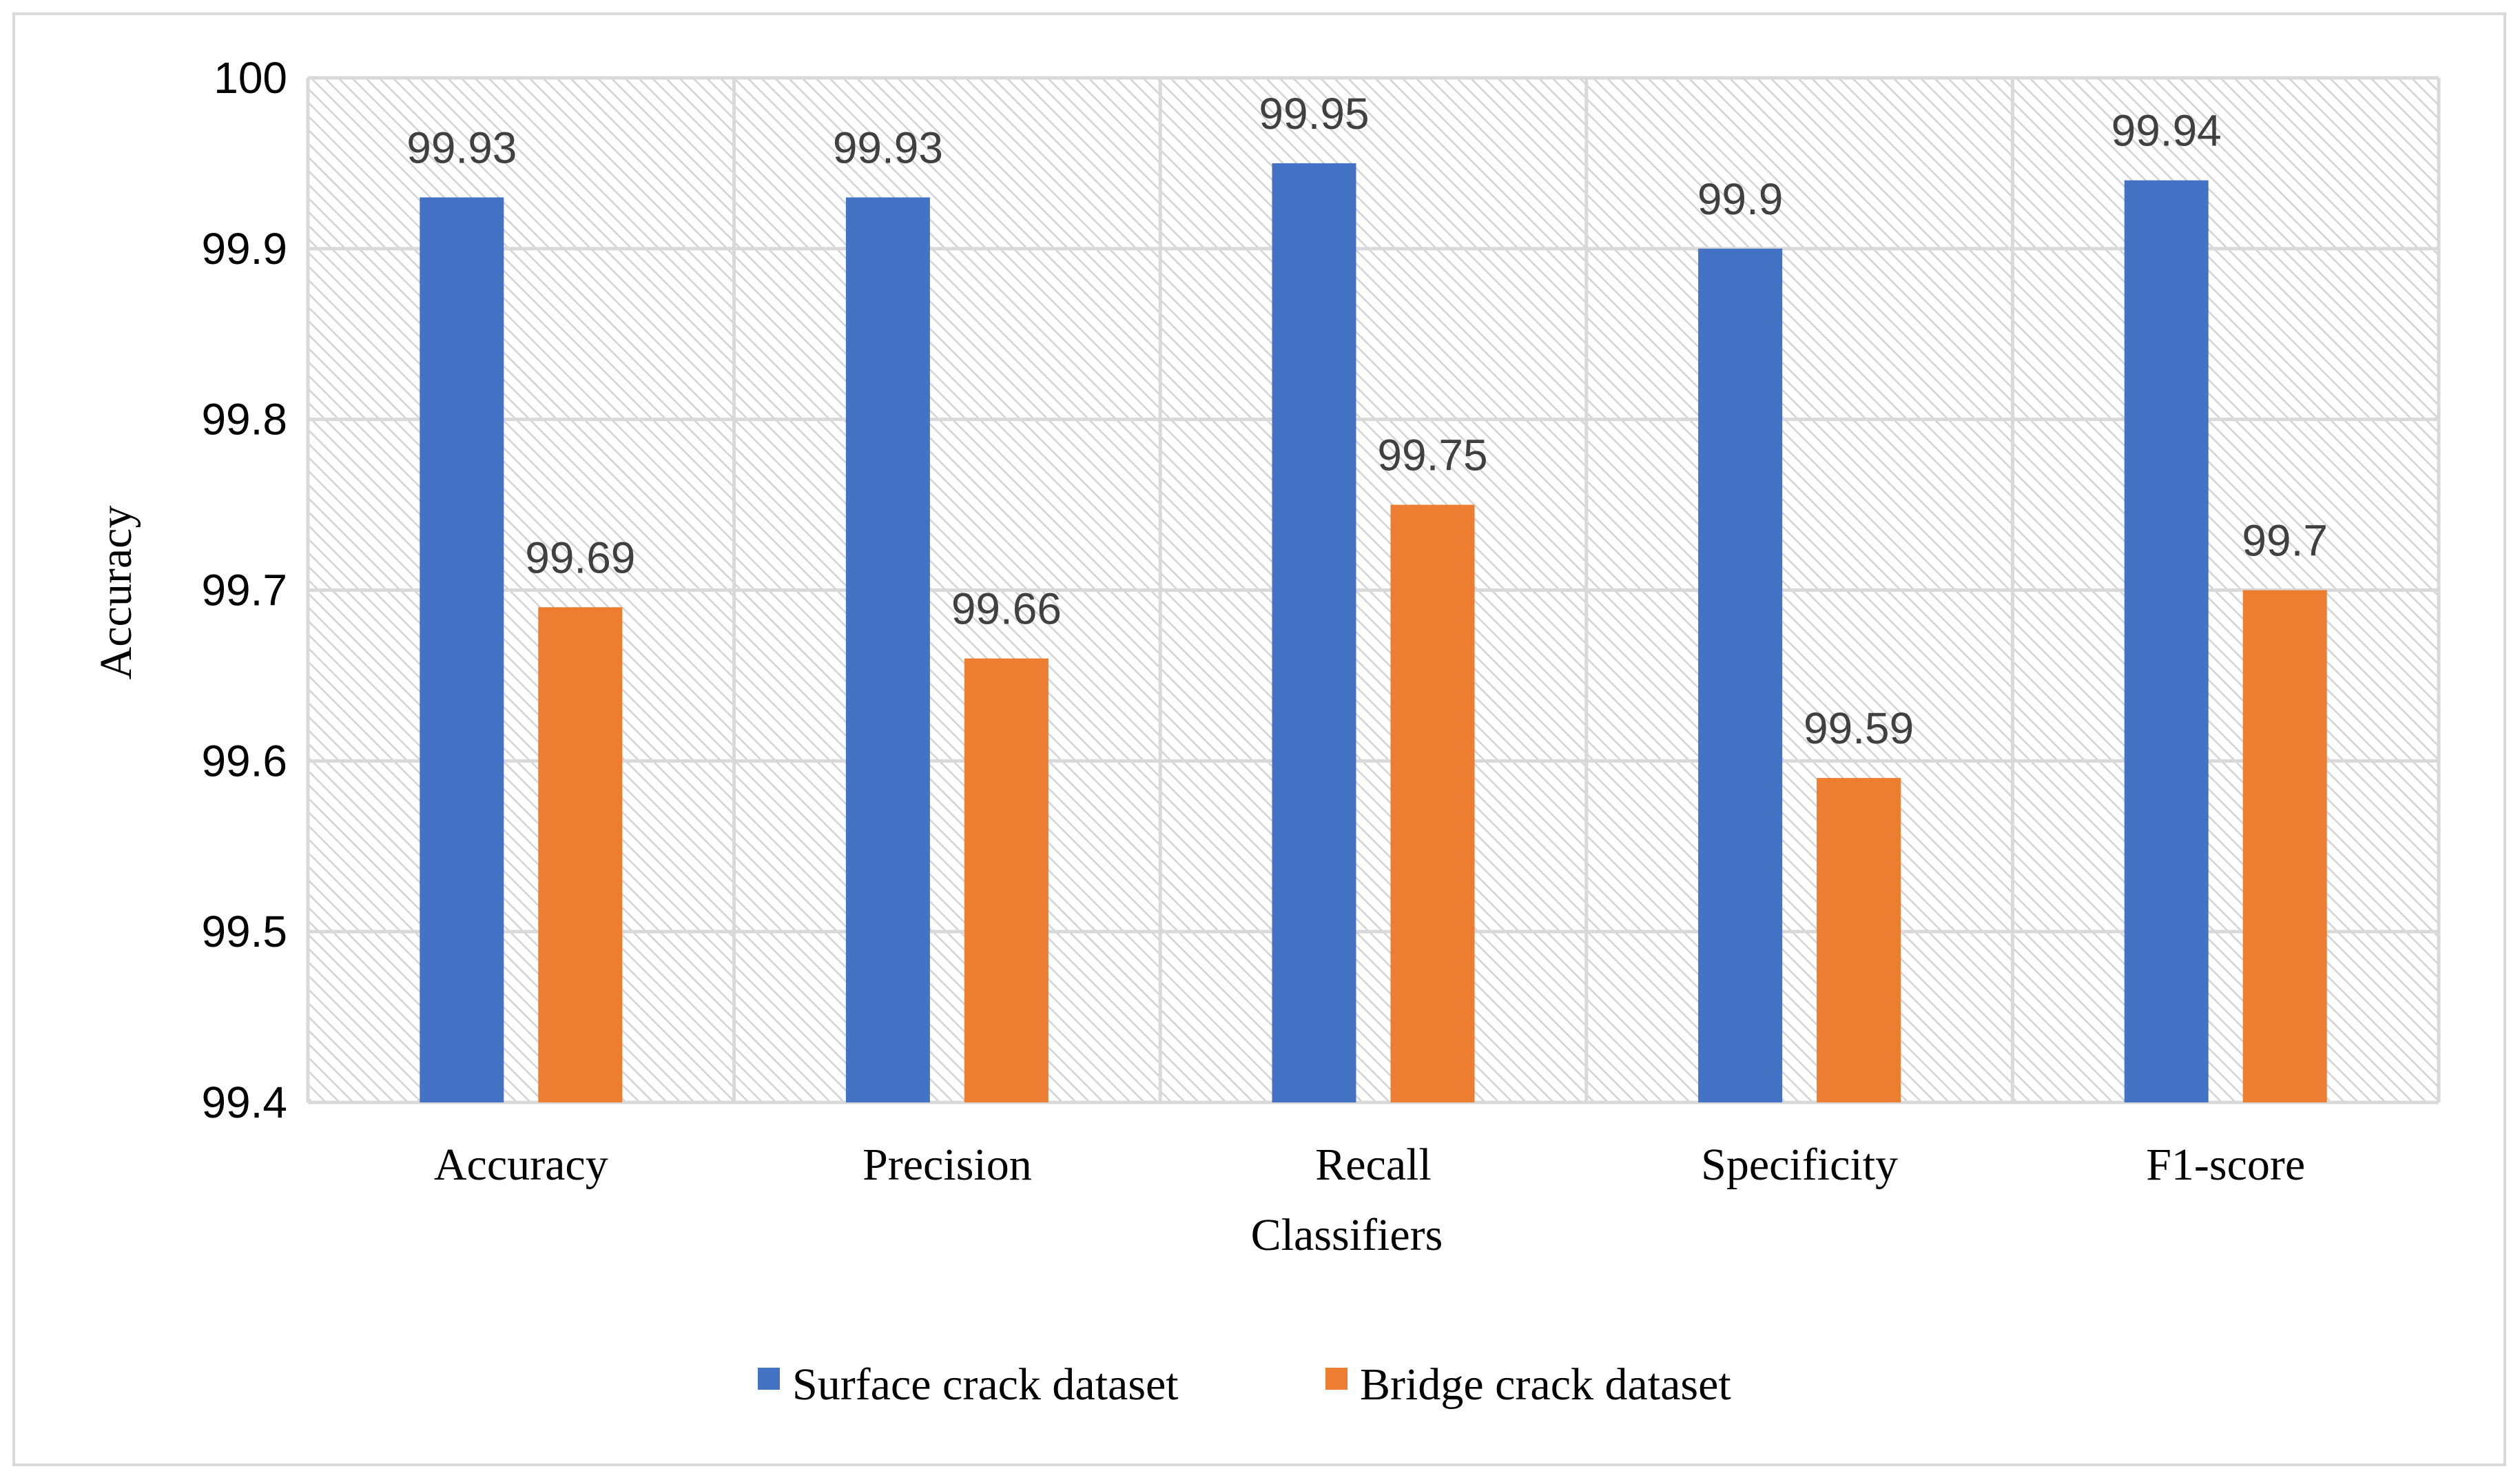 The image size is (2520, 1480). What do you see at coordinates (244, 420) in the screenshot?
I see `y-tick-label: 99.8` at bounding box center [244, 420].